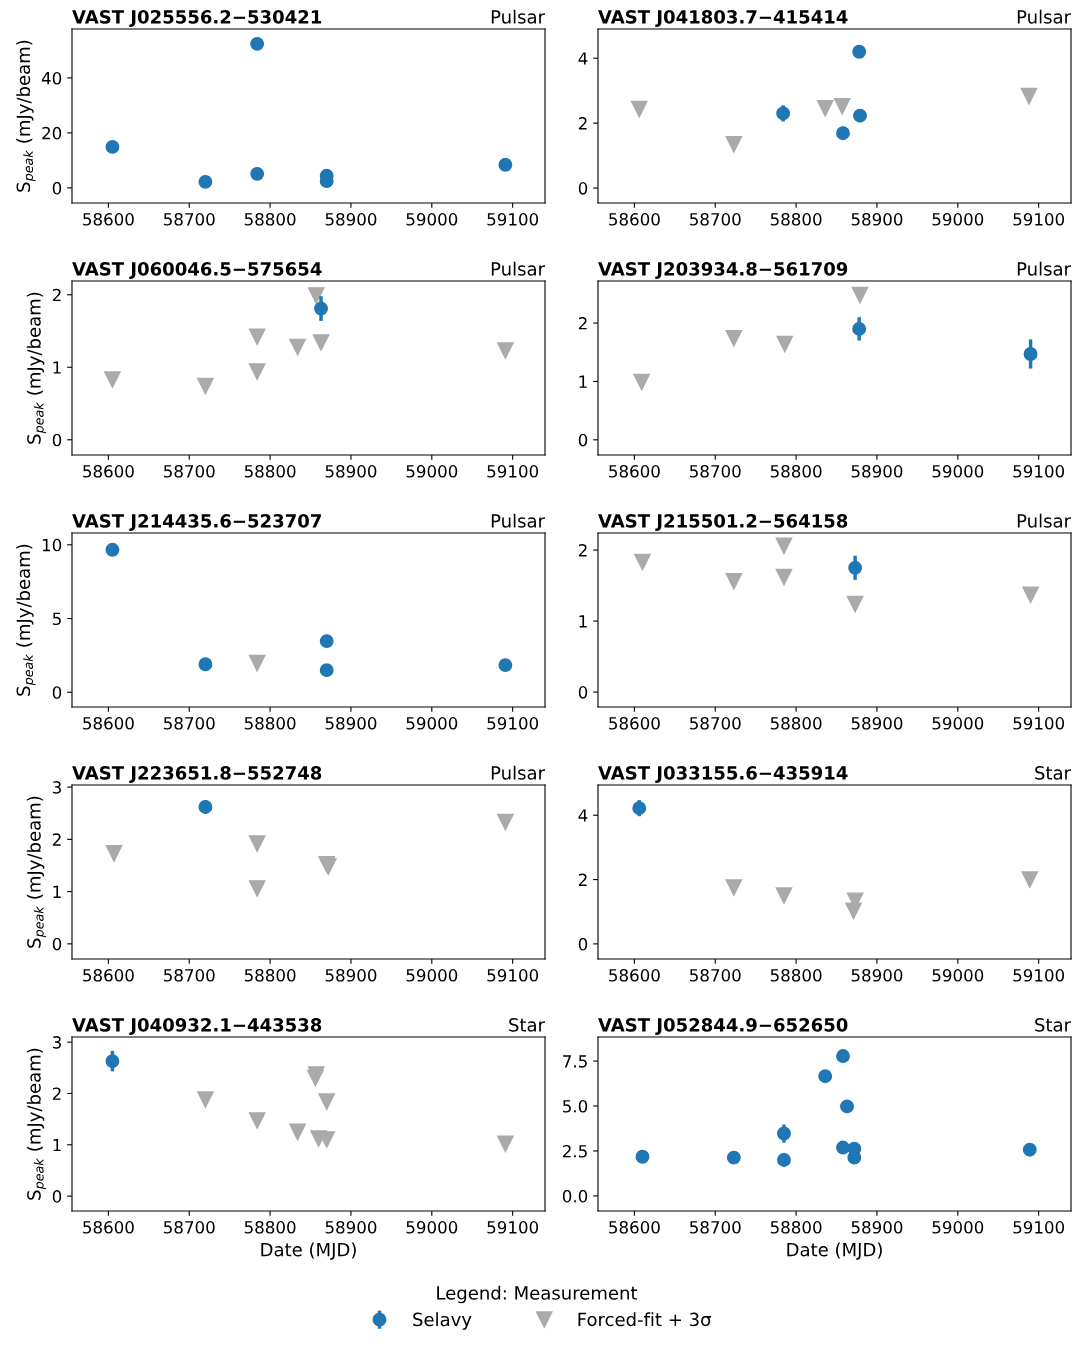  What do you see at coordinates (56, 619) in the screenshot?
I see `y-tick-label: 5` at bounding box center [56, 619].